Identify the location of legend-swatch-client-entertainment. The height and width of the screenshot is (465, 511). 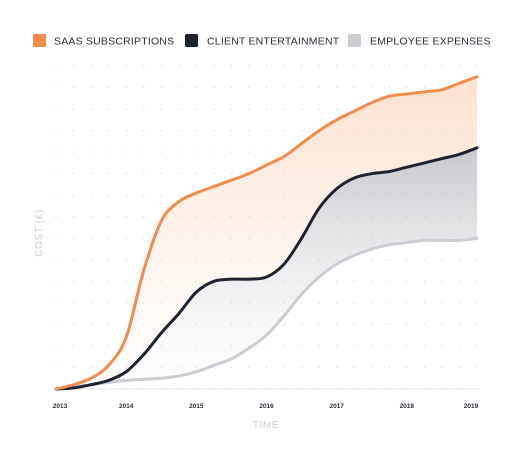
(191, 40).